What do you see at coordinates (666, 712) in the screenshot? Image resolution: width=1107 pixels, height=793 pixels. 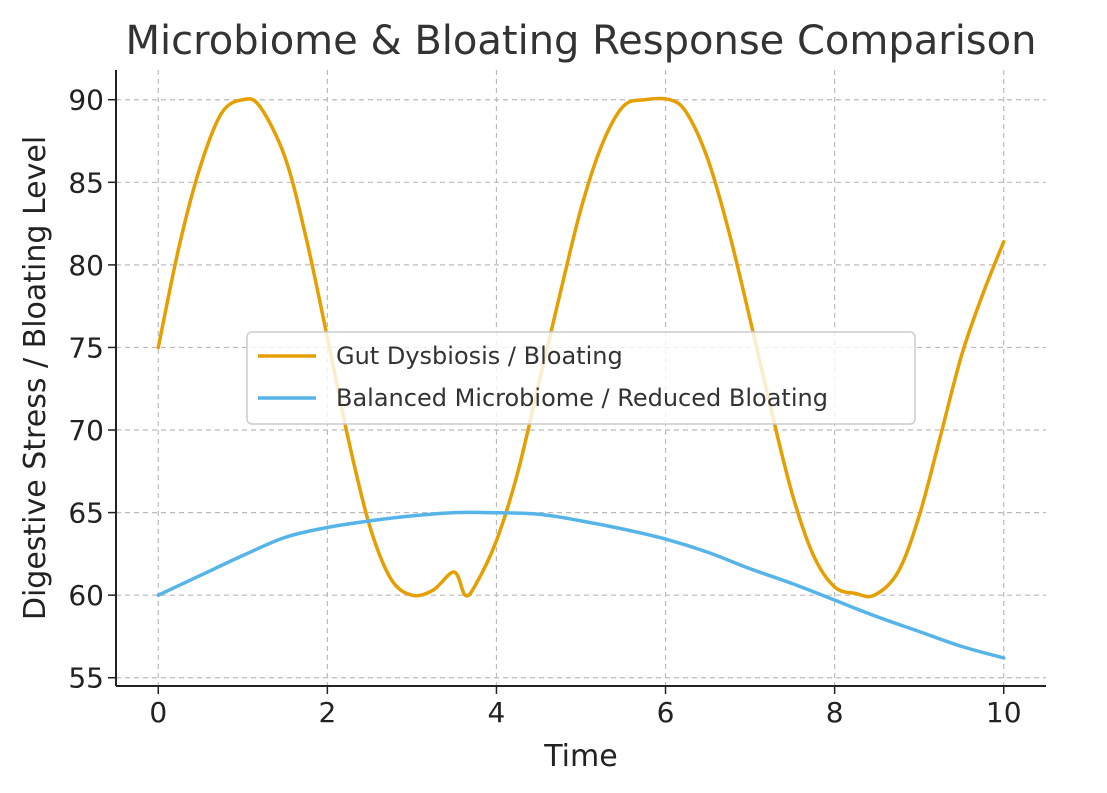 I see `x-tick-label: 6` at bounding box center [666, 712].